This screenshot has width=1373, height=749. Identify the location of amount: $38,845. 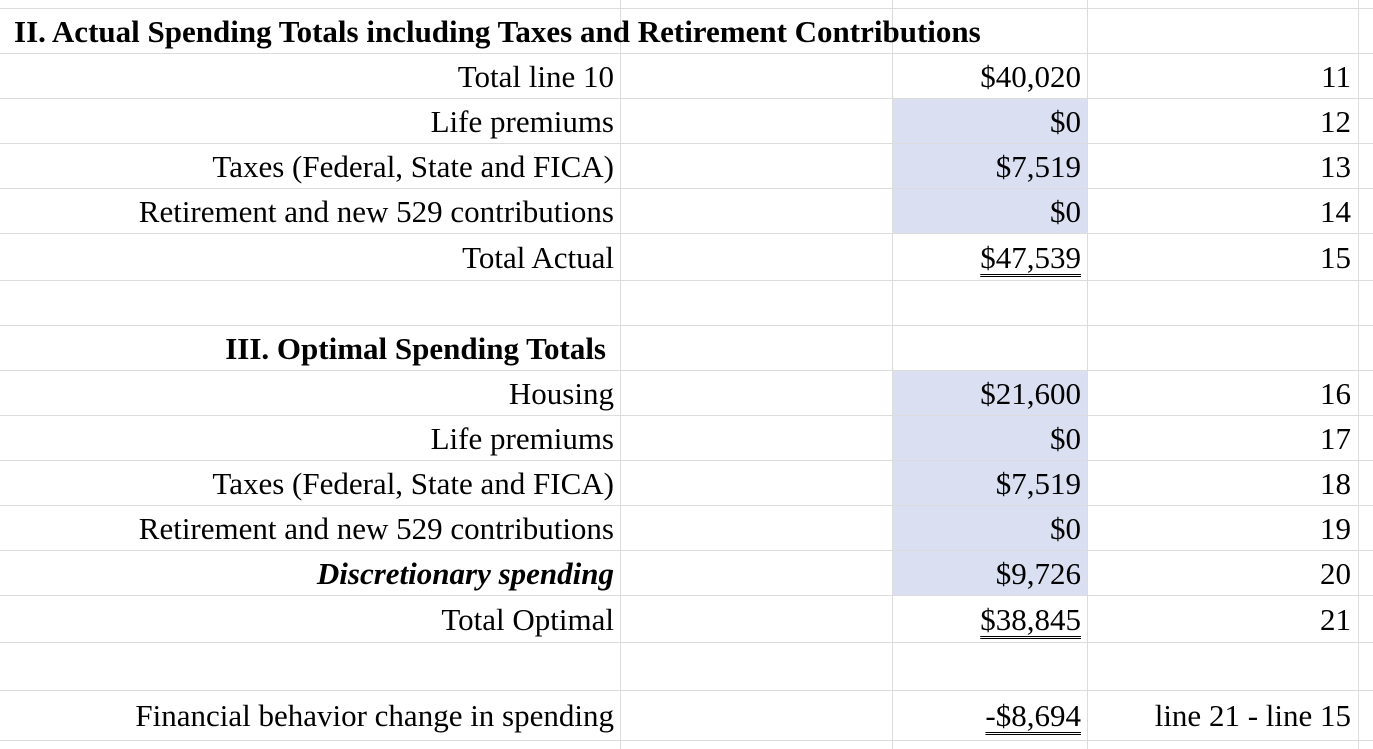
(1030, 619).